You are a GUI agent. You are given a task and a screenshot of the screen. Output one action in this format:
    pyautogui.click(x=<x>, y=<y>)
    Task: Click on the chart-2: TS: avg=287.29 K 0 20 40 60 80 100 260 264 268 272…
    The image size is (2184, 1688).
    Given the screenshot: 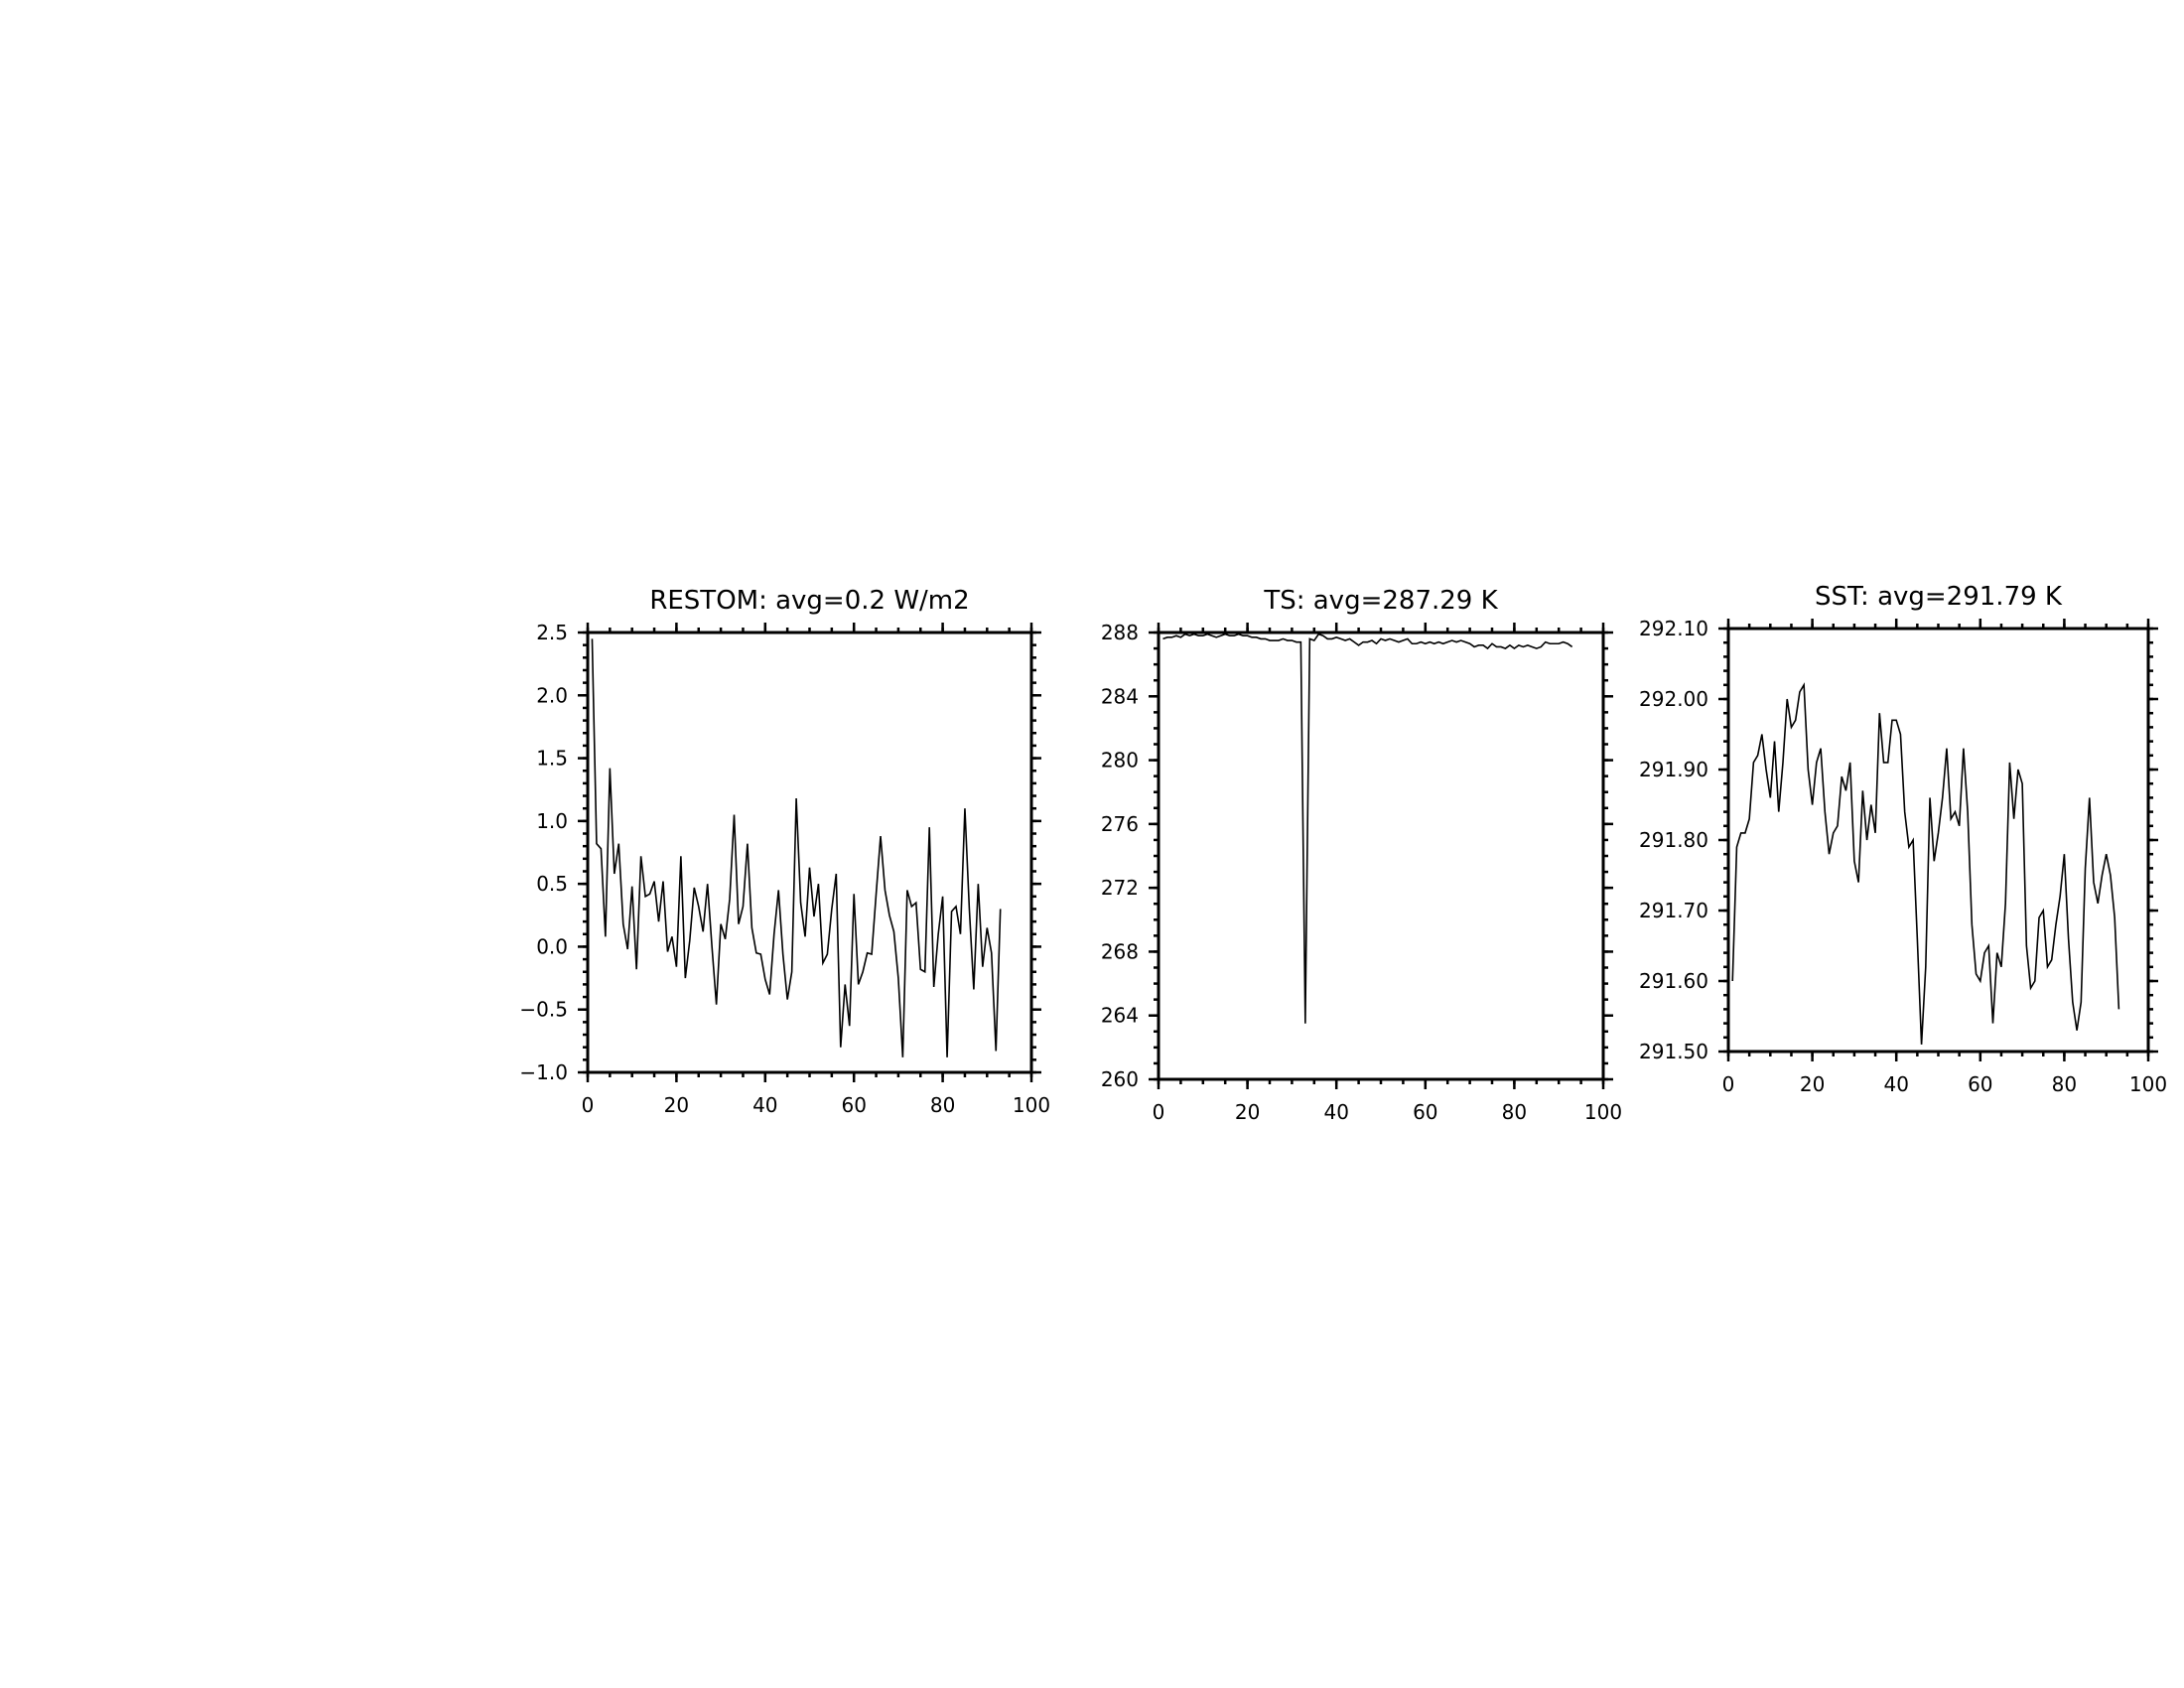 What is the action you would take?
    pyautogui.click(x=1361, y=855)
    